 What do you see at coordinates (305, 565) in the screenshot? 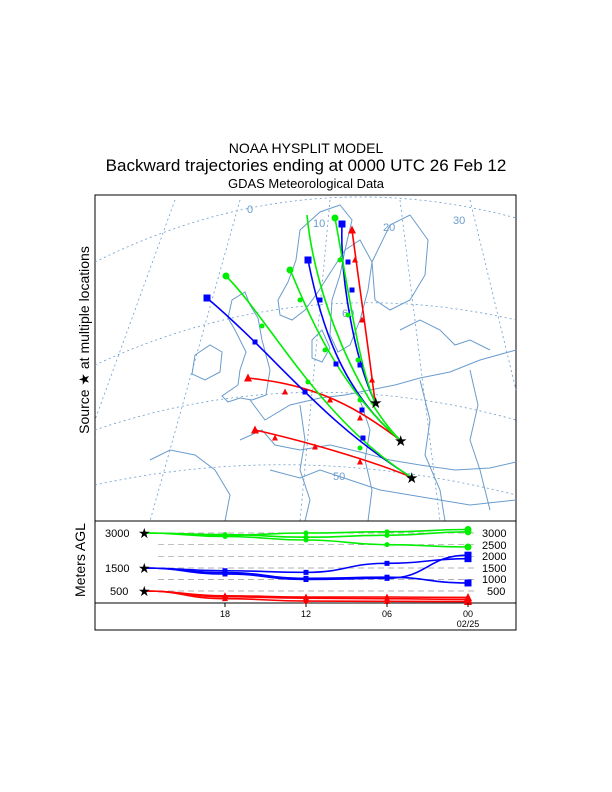
I see `profile-series: ★ ★ ★` at bounding box center [305, 565].